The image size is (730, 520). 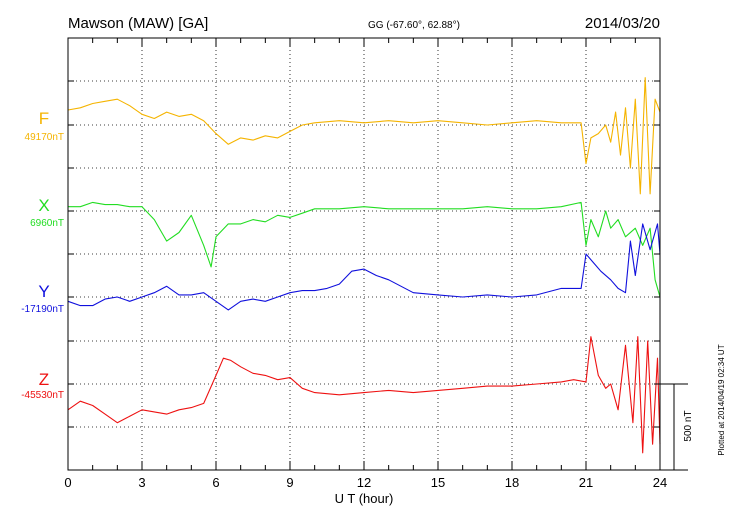 I want to click on x-tick-labels: 0 3 6 9 12 15 18 21 24, so click(x=365, y=482).